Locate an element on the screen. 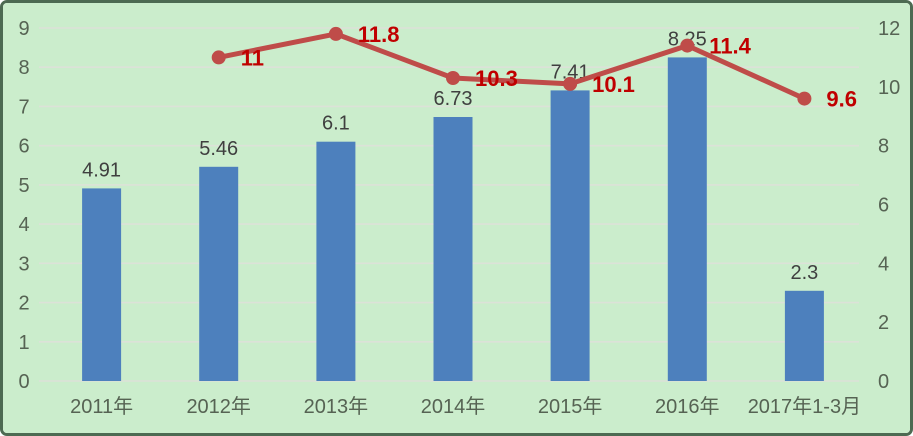 The width and height of the screenshot is (913, 436). x-axis-label: 2015年 is located at coordinates (570, 406).